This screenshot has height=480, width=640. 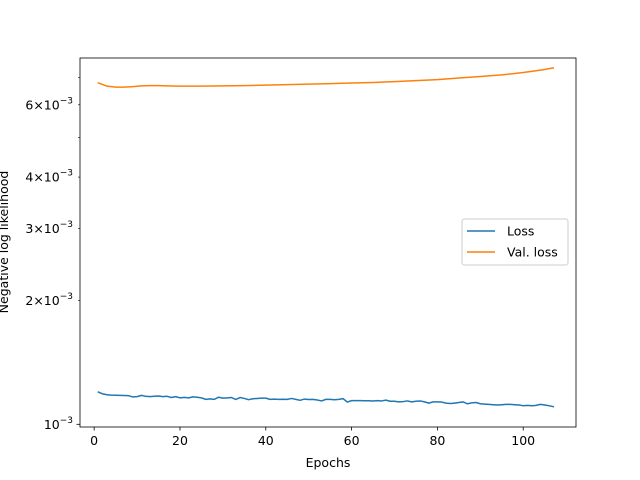 I want to click on y-axis-label: Negative log likelihood, so click(x=5, y=242).